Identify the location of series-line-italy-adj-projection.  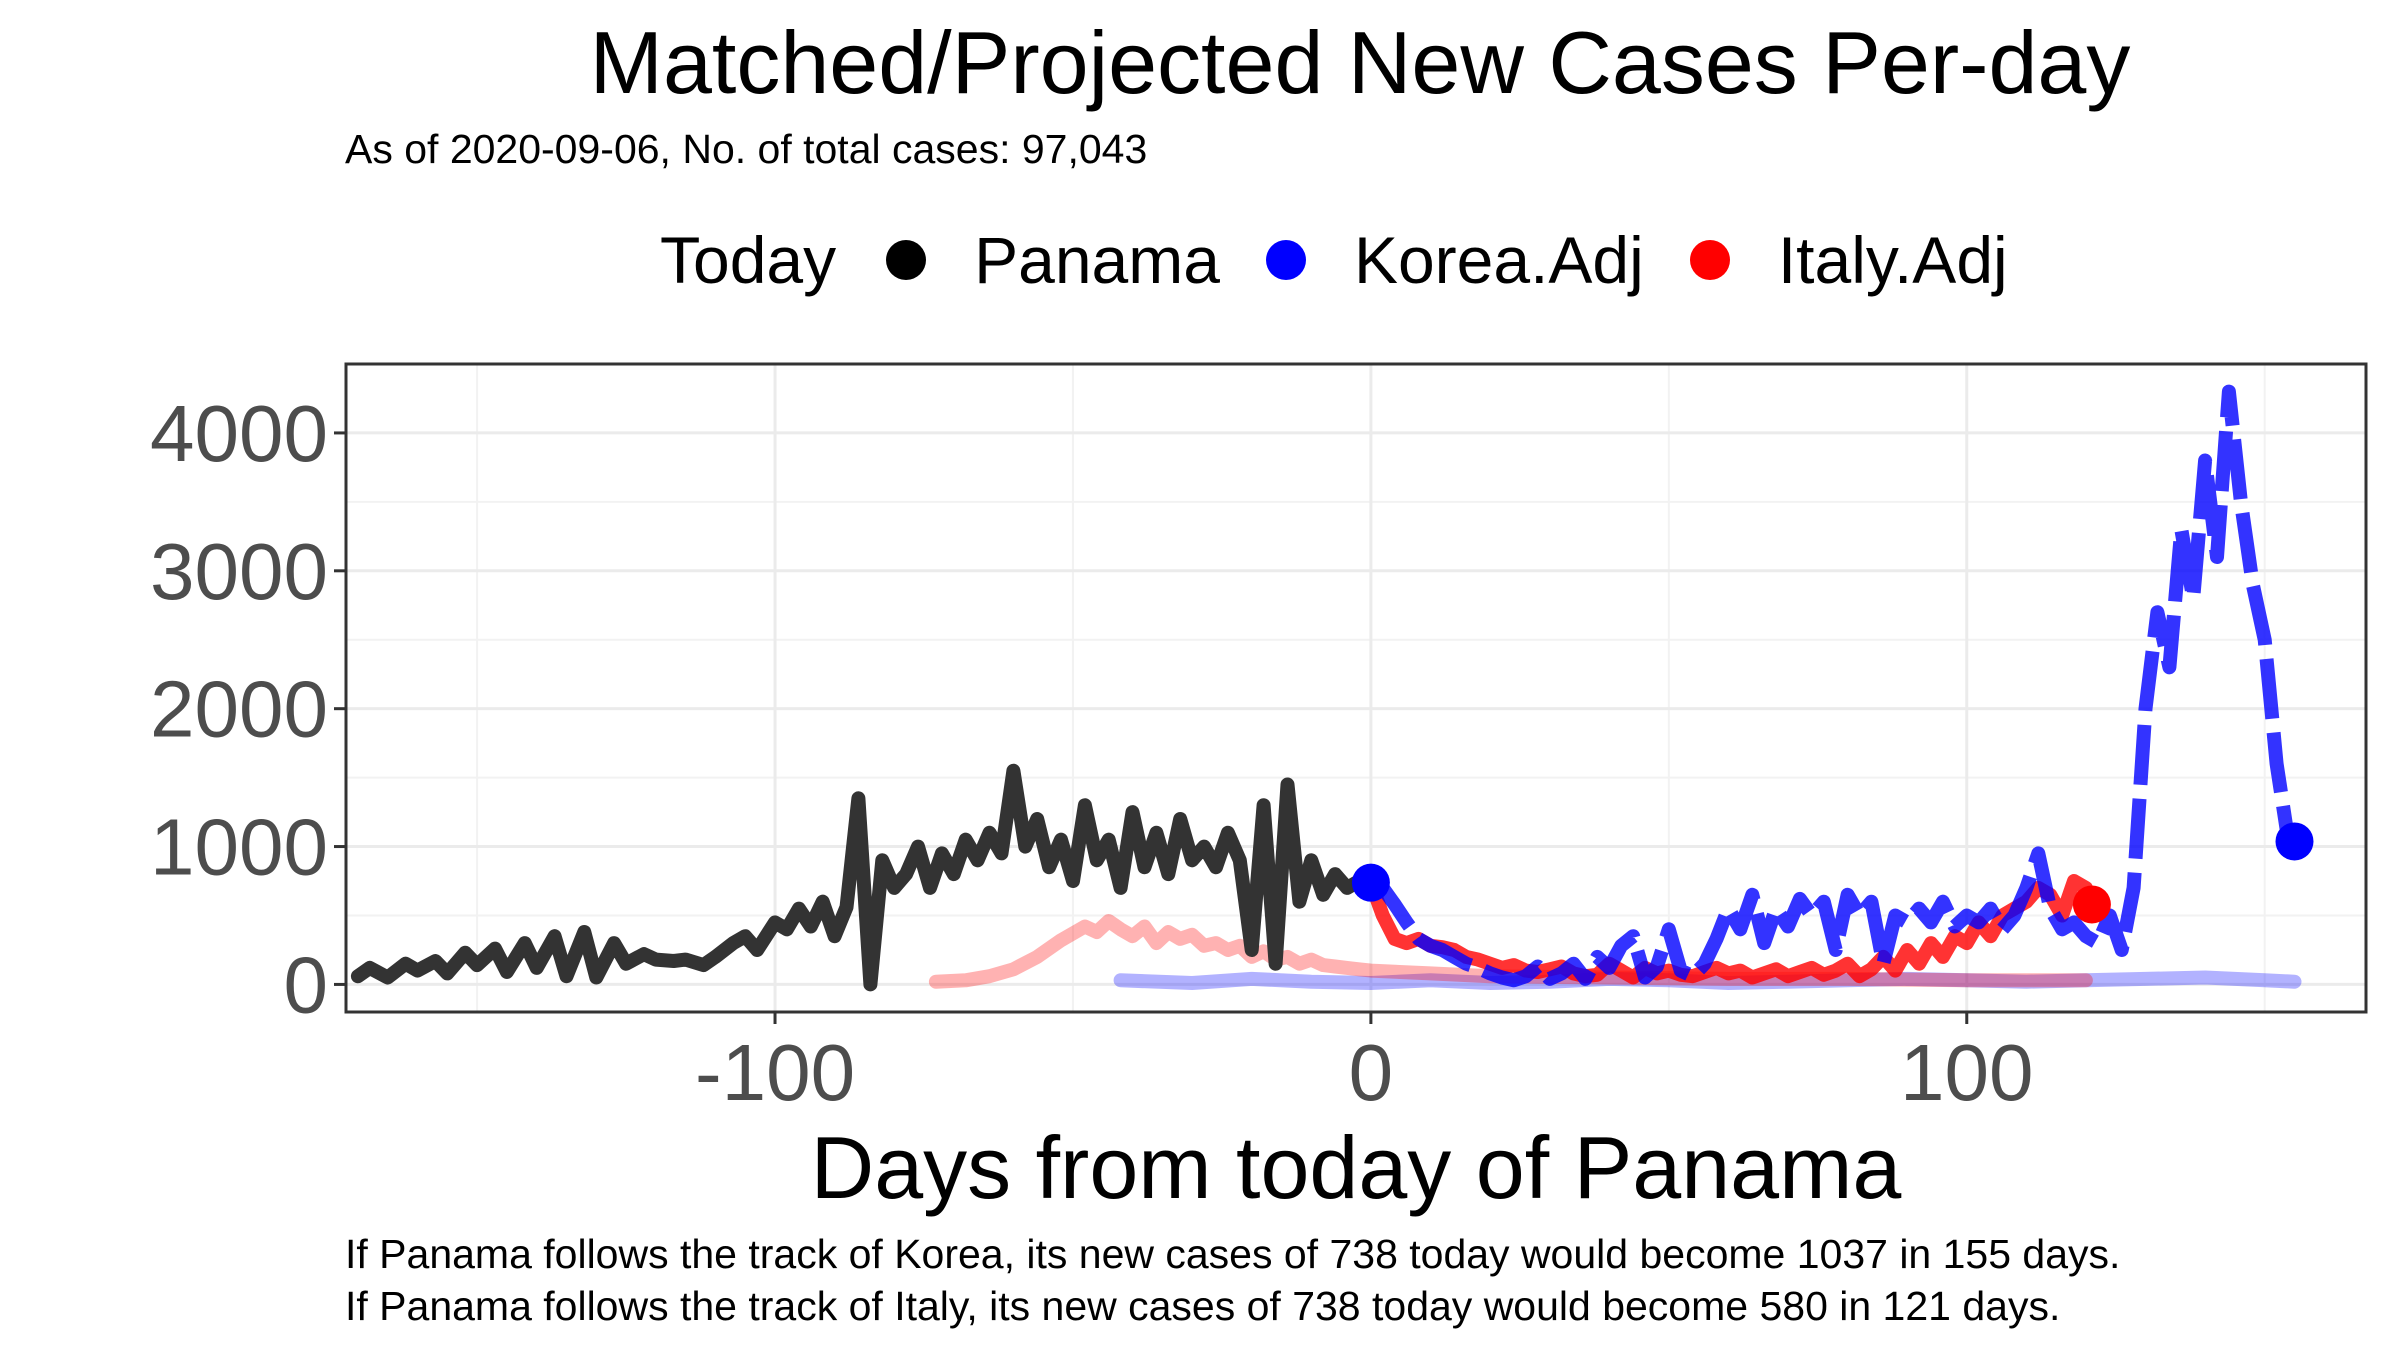
(1731, 929).